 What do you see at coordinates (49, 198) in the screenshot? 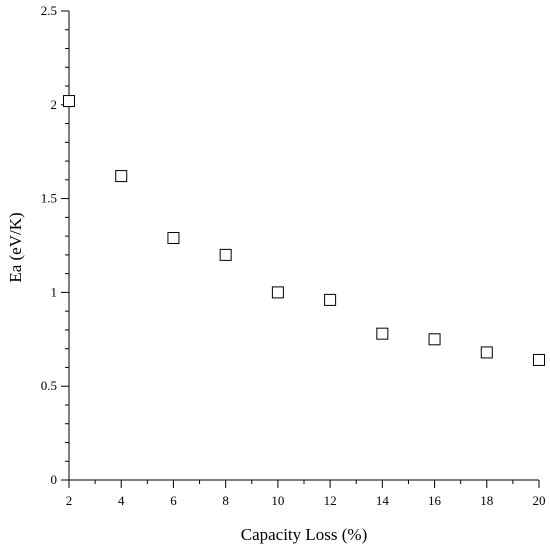
I see `y-tick-label: 1.5` at bounding box center [49, 198].